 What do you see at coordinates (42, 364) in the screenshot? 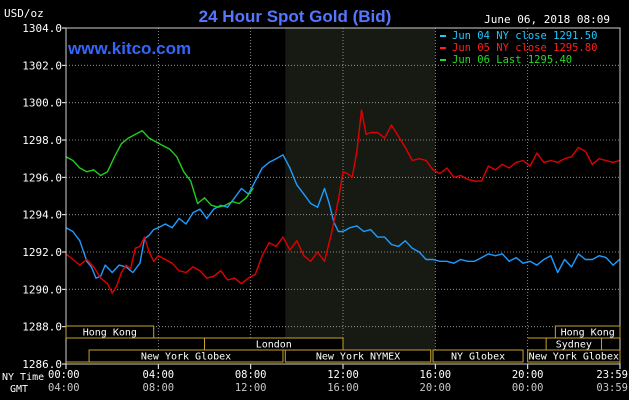
I see `y-tick-label: 1286.0` at bounding box center [42, 364].